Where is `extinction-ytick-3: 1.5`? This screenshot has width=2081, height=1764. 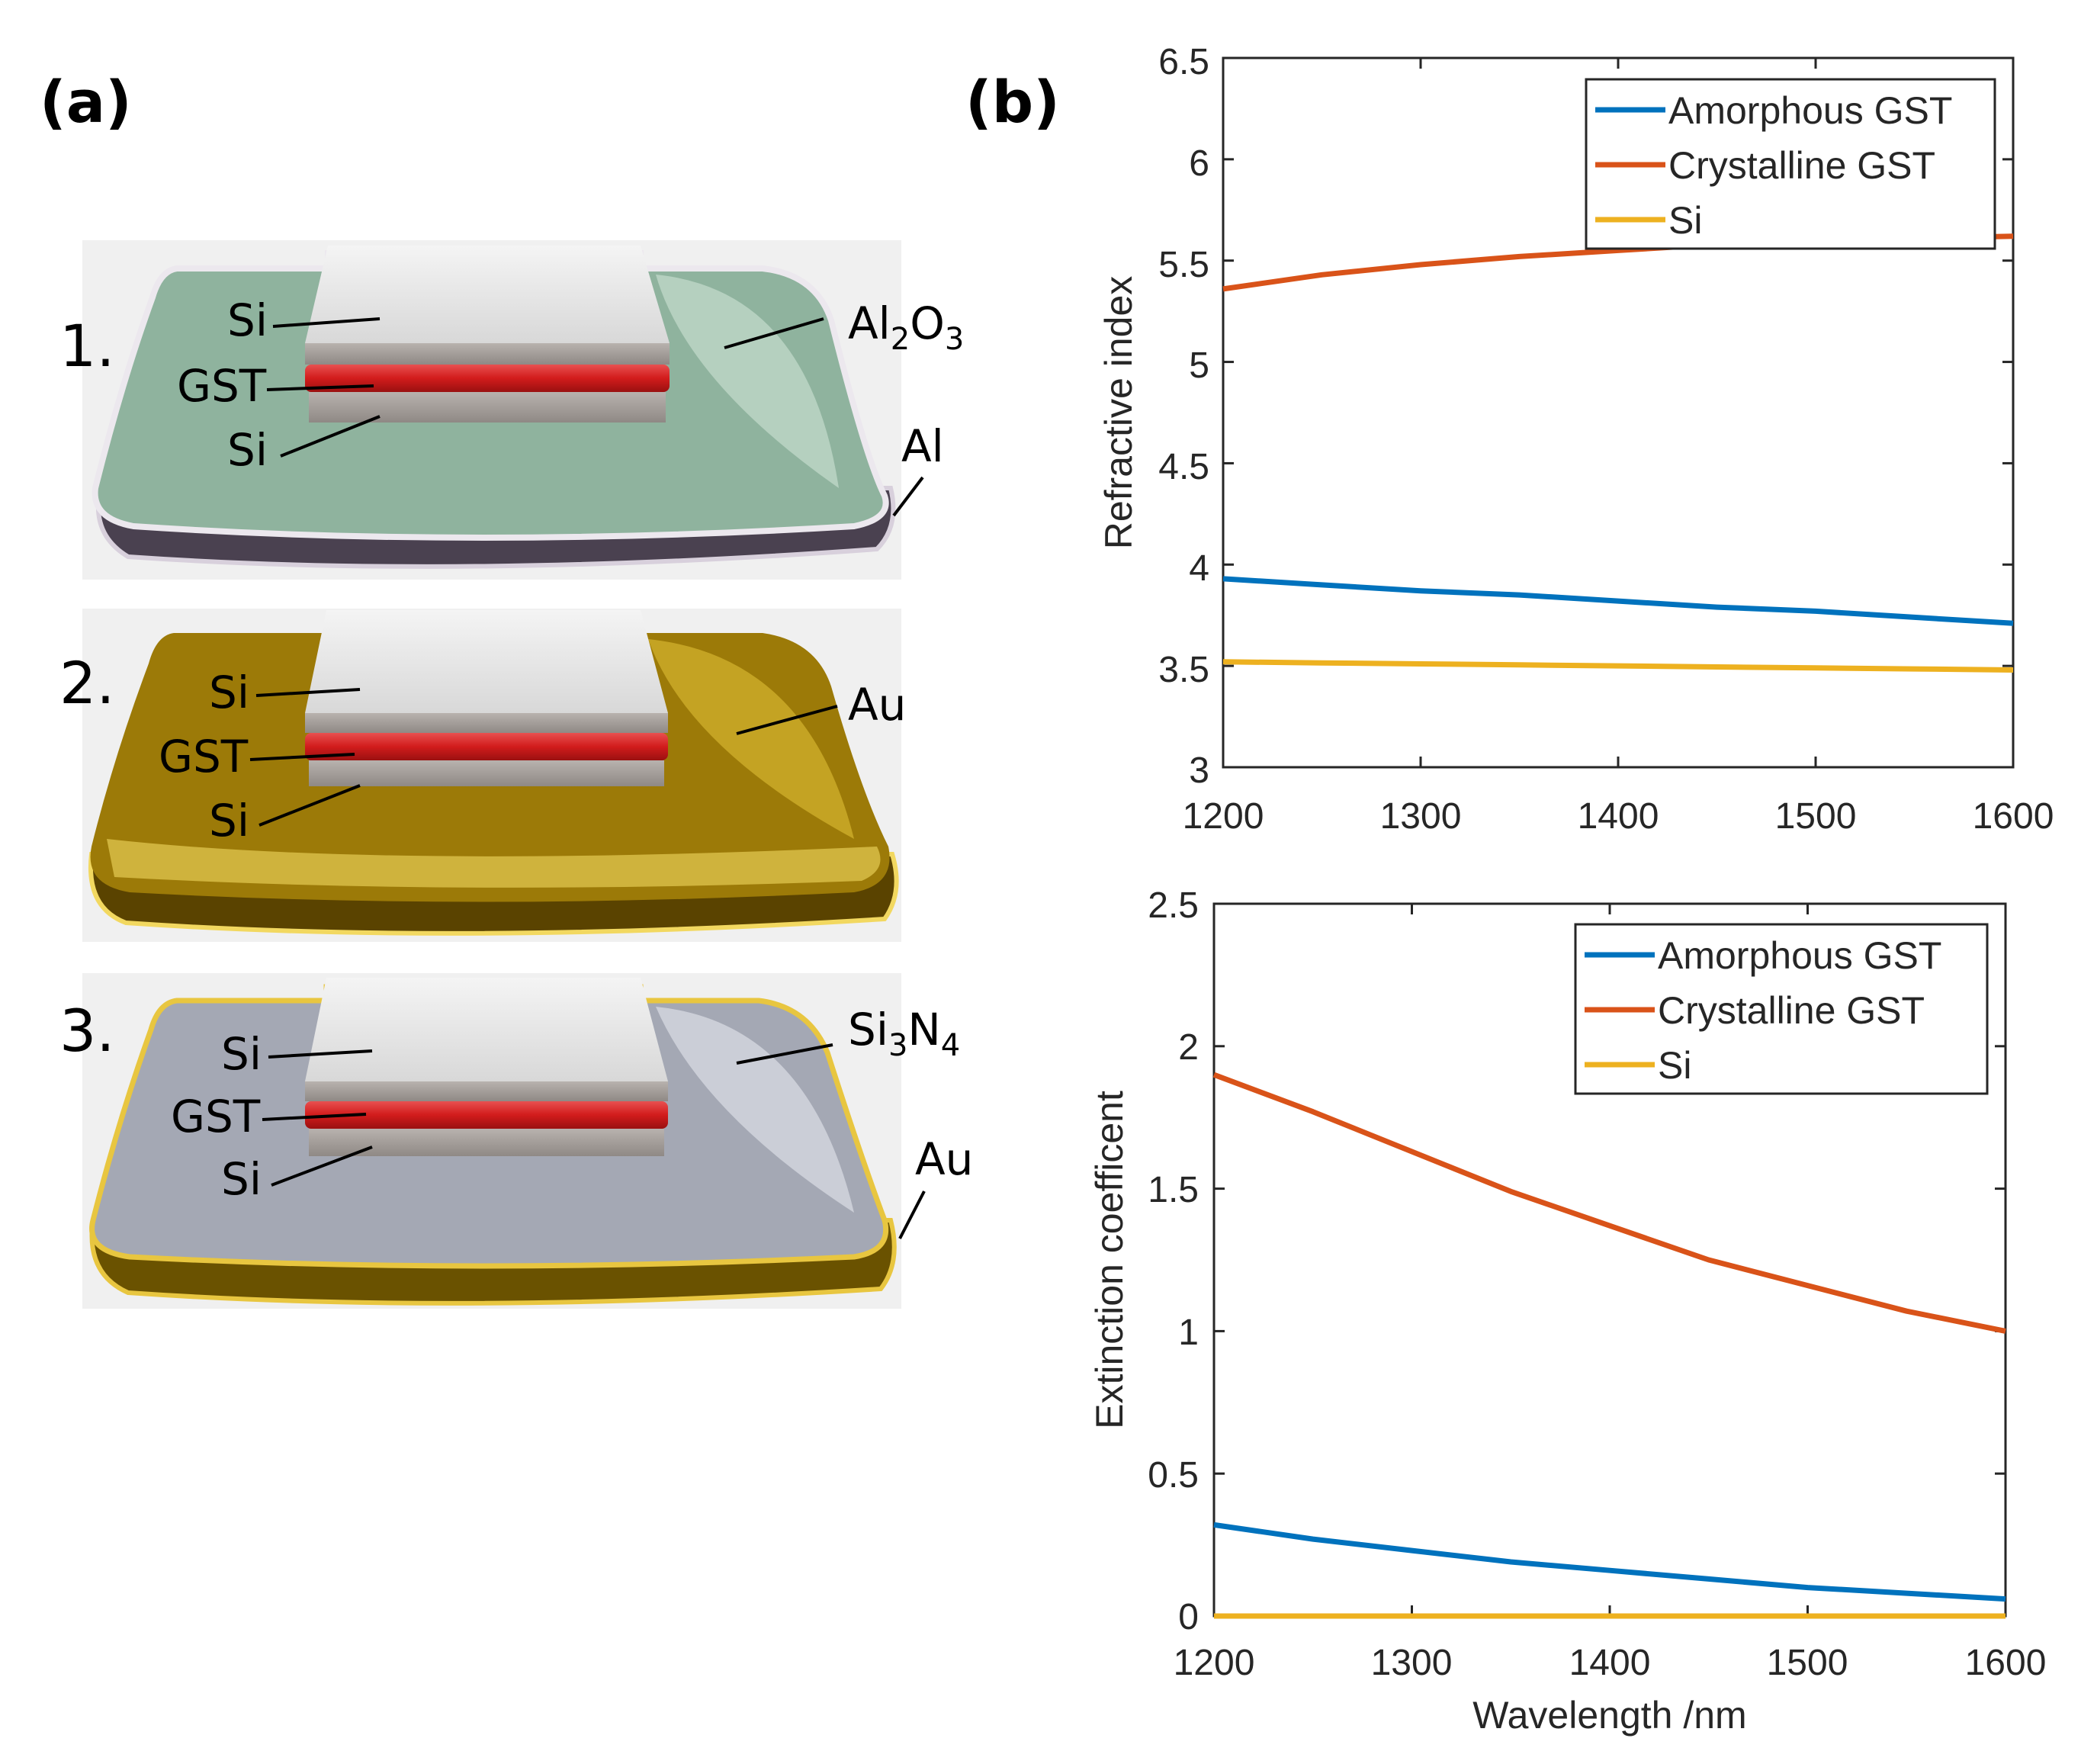
extinction-ytick-3: 1.5 is located at coordinates (1173, 1190).